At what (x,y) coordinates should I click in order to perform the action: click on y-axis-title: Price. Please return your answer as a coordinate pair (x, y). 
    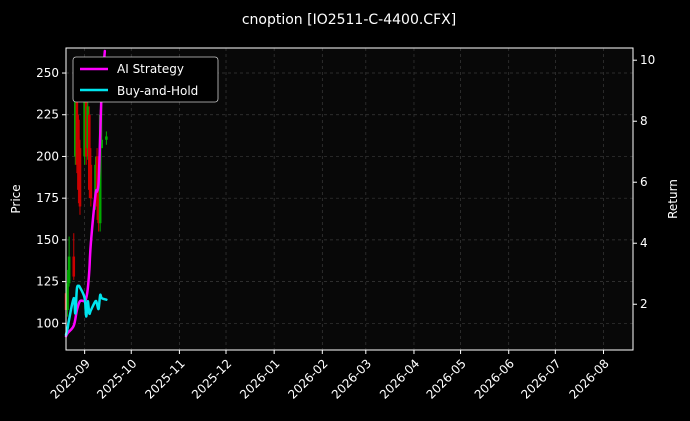
    Looking at the image, I should click on (16, 198).